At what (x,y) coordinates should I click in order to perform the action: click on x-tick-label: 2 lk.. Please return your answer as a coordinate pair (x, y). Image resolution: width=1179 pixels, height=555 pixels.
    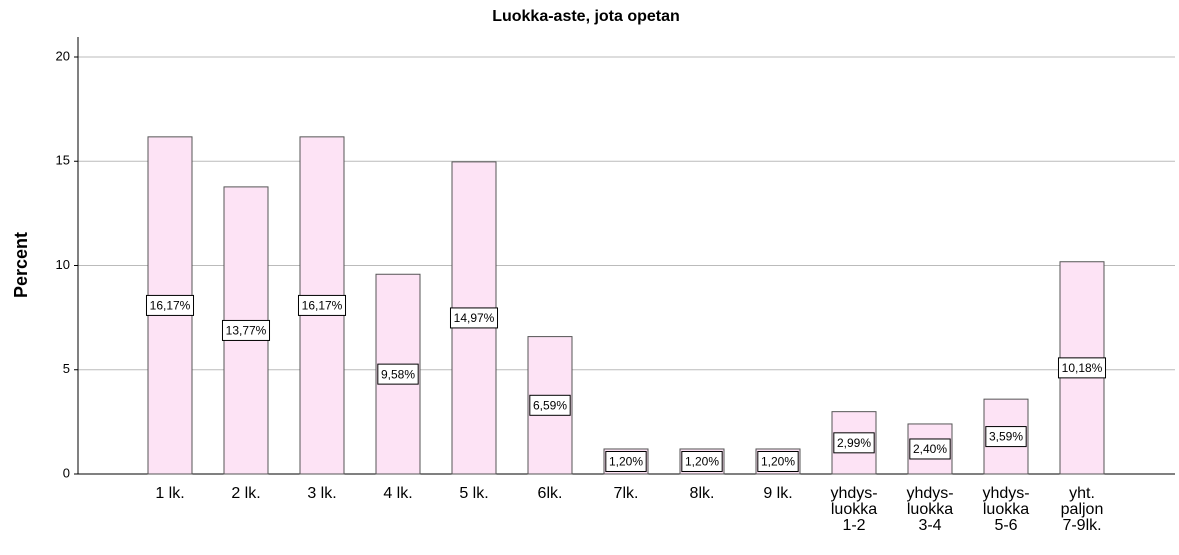
    Looking at the image, I should click on (246, 493).